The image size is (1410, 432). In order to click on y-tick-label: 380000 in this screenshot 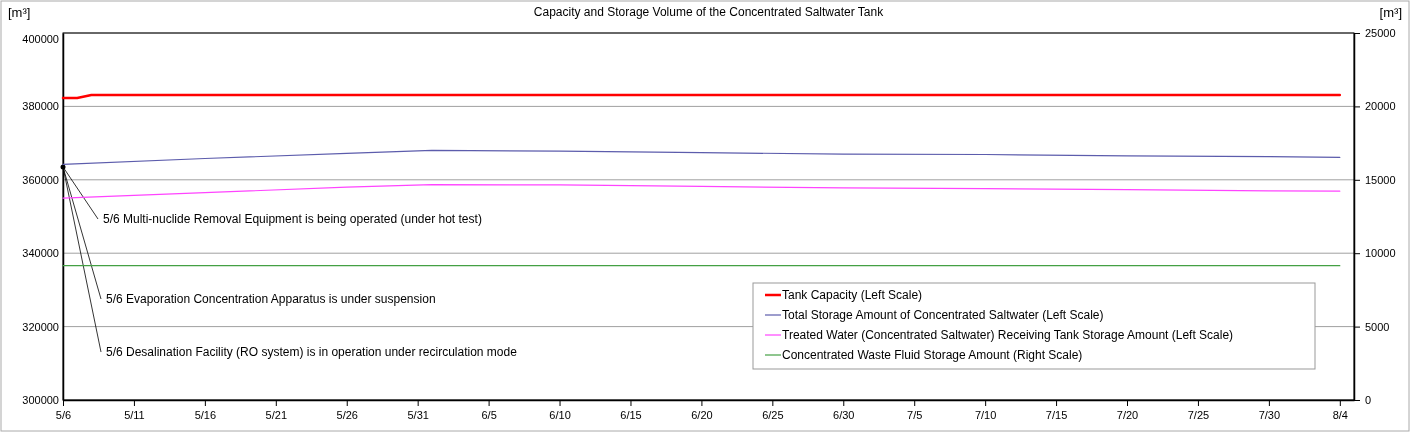, I will do `click(40, 106)`.